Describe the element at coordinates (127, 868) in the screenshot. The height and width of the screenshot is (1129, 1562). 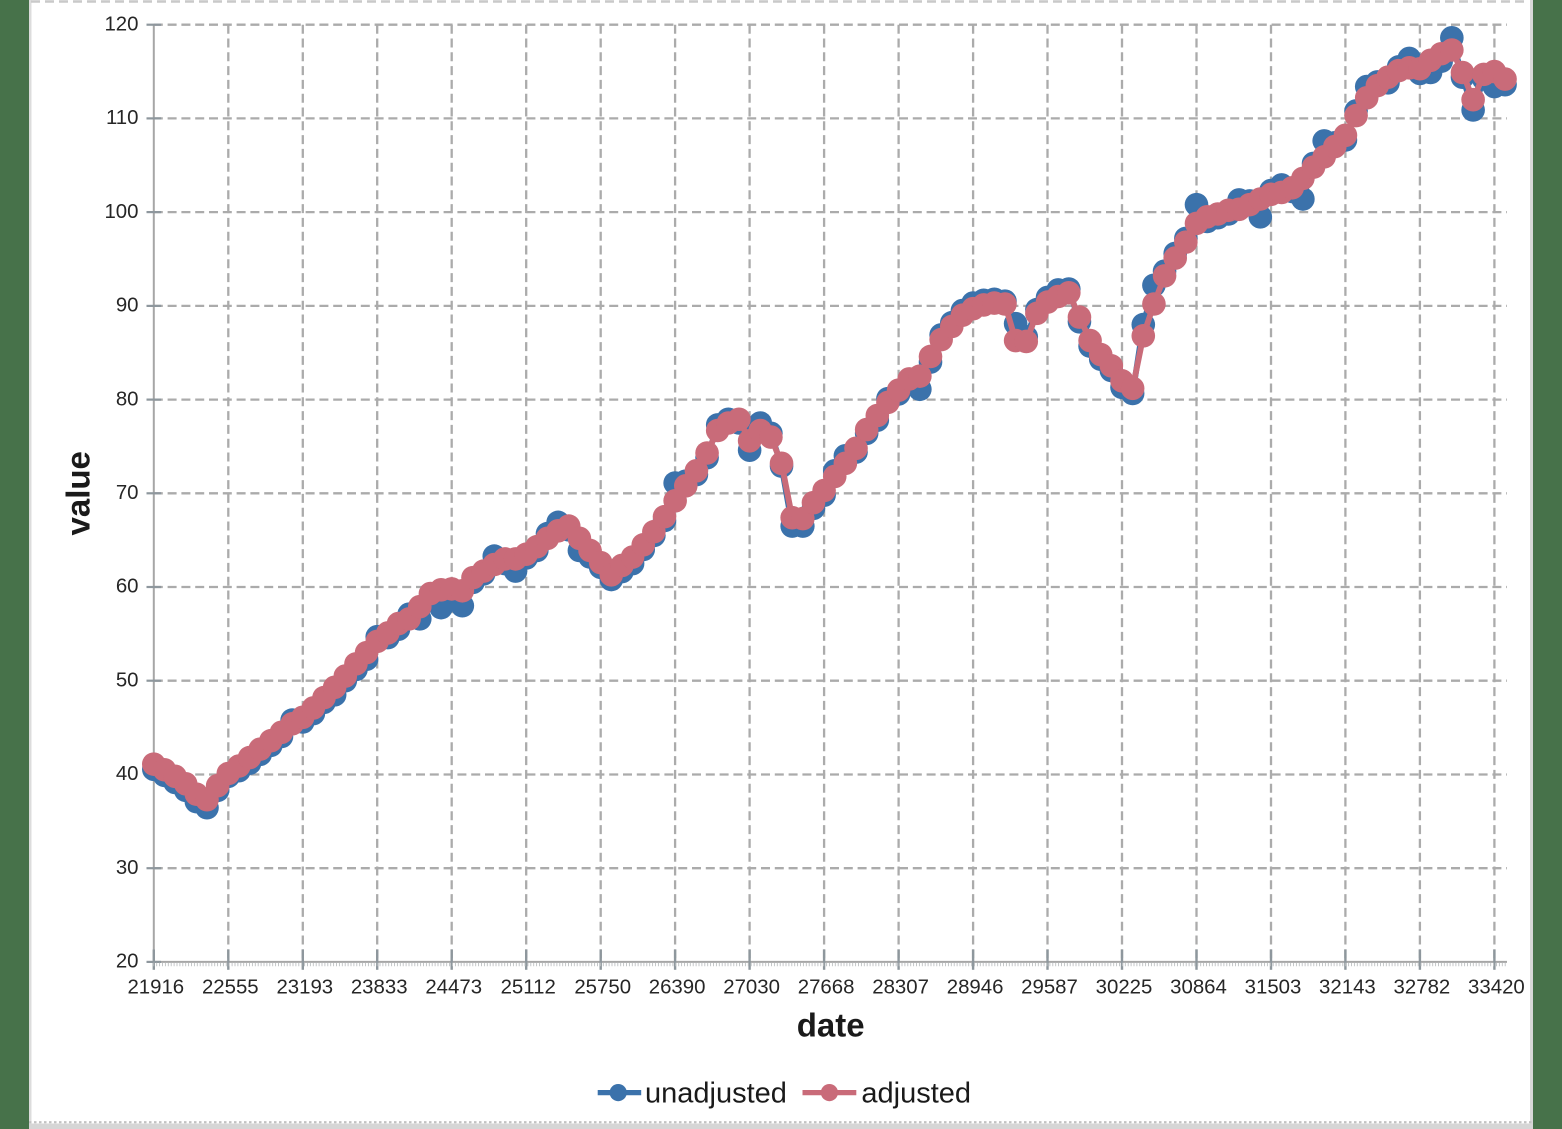
I see `svg-text: 30` at that location.